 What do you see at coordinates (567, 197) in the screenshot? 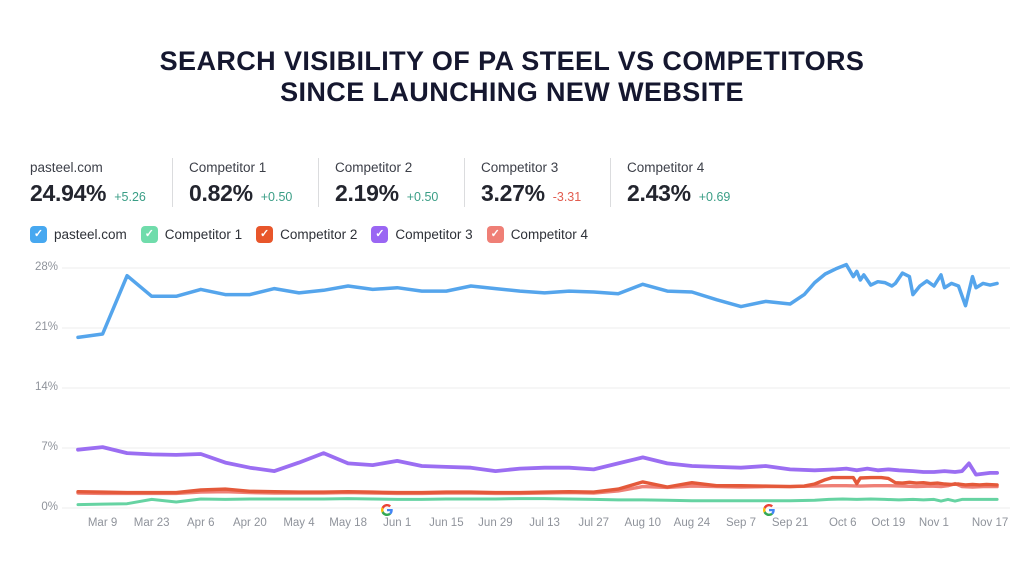
I see `stat-change: -3.31` at bounding box center [567, 197].